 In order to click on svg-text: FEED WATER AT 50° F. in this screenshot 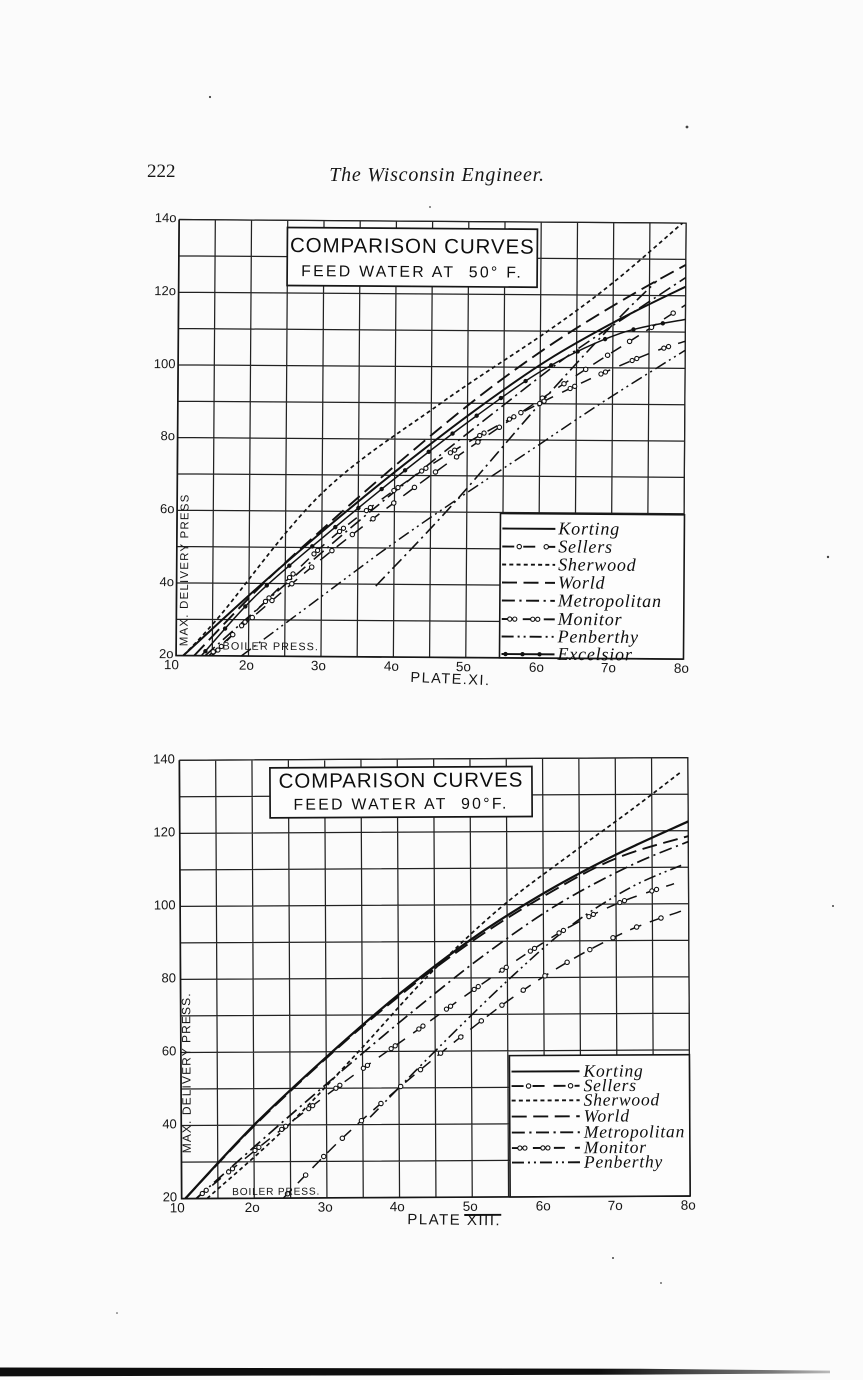, I will do `click(412, 272)`.